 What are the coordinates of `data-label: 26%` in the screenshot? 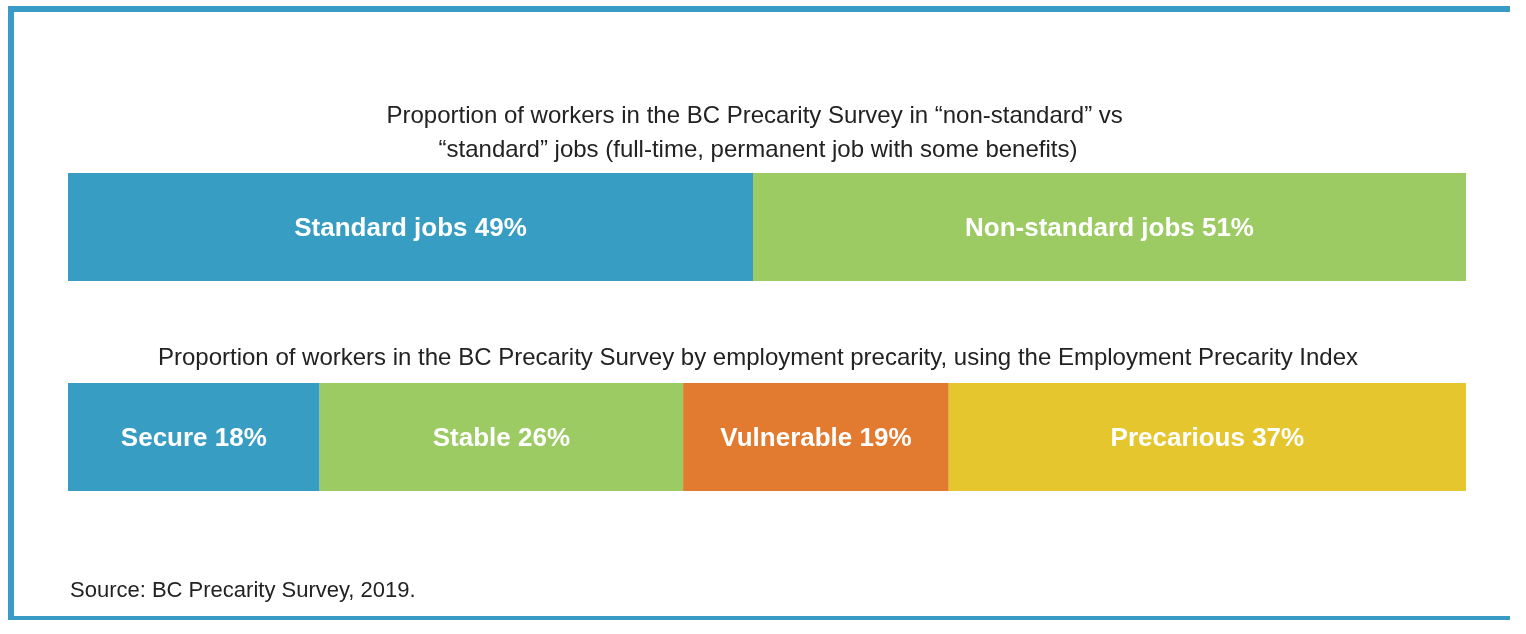 It's located at (544, 437).